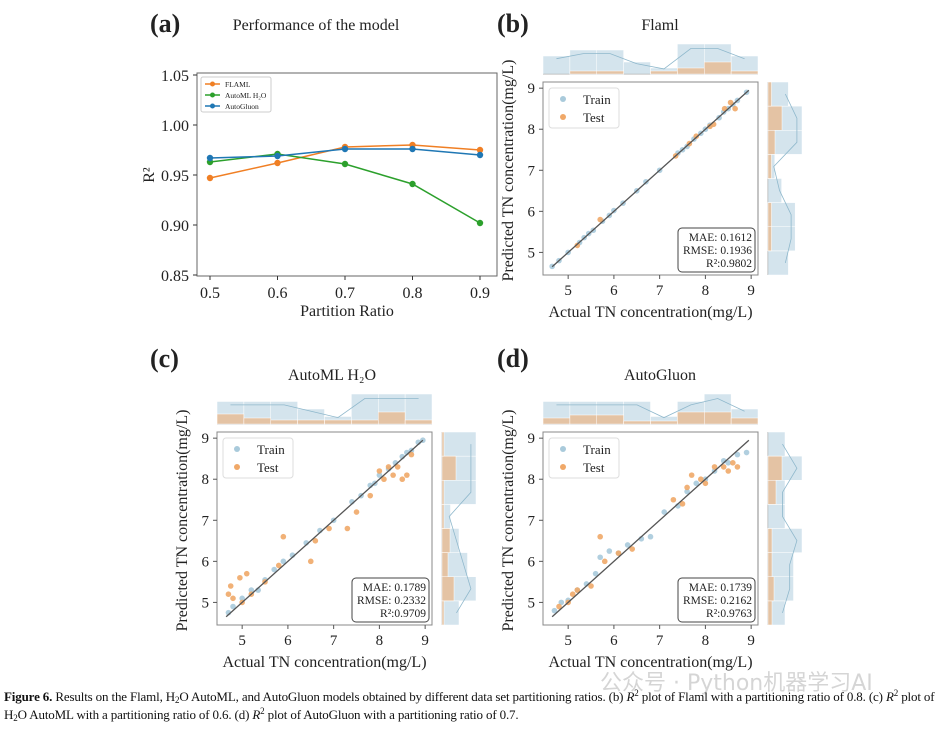 This screenshot has height=730, width=944. I want to click on legend-label: Test, so click(594, 467).